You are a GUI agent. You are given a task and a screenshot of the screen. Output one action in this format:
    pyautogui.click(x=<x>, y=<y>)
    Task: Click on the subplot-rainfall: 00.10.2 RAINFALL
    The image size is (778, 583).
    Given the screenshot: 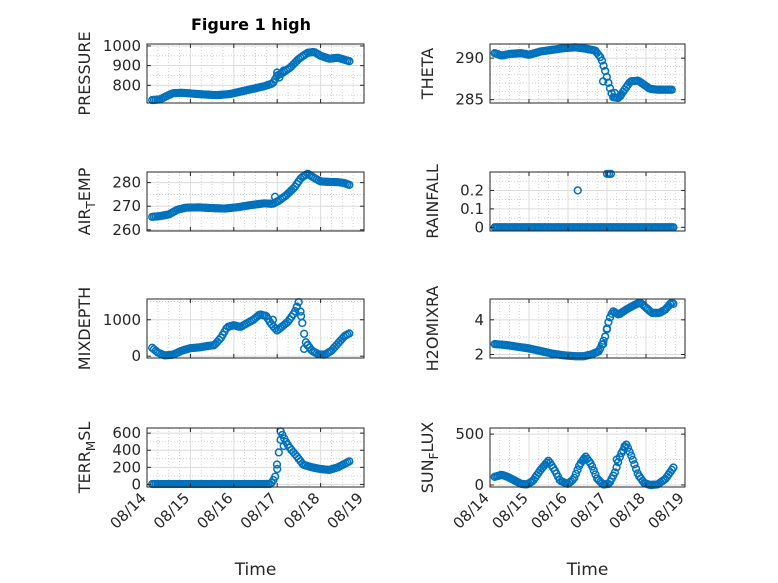 What is the action you would take?
    pyautogui.click(x=554, y=201)
    